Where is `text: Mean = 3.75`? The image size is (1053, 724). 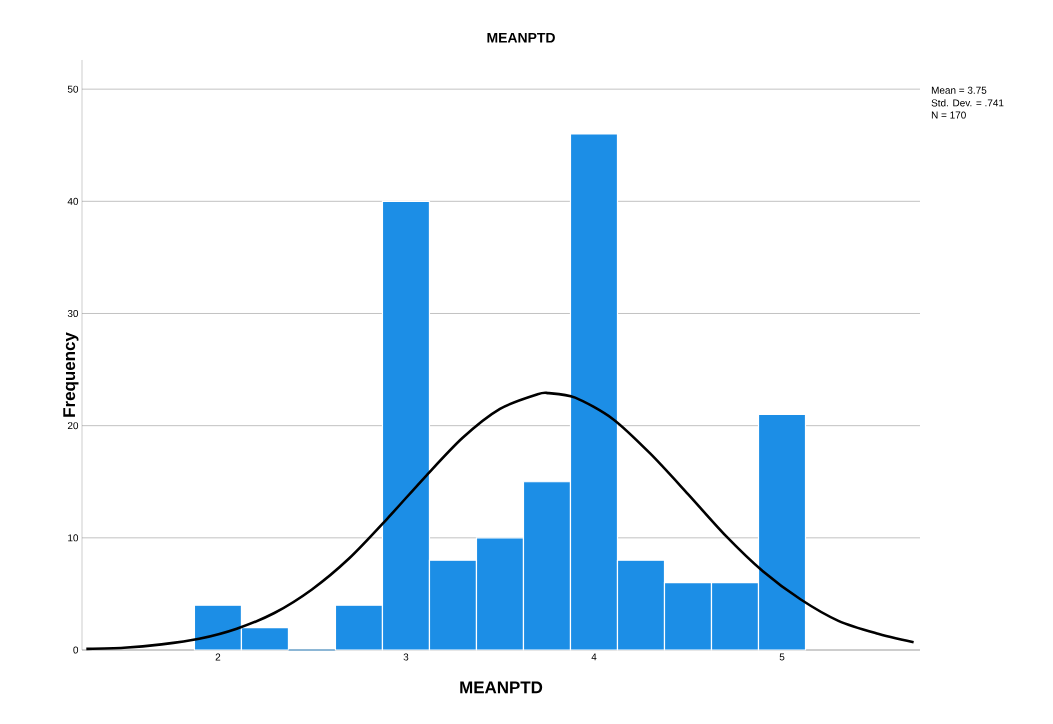
text: Mean = 3.75 is located at coordinates (959, 90).